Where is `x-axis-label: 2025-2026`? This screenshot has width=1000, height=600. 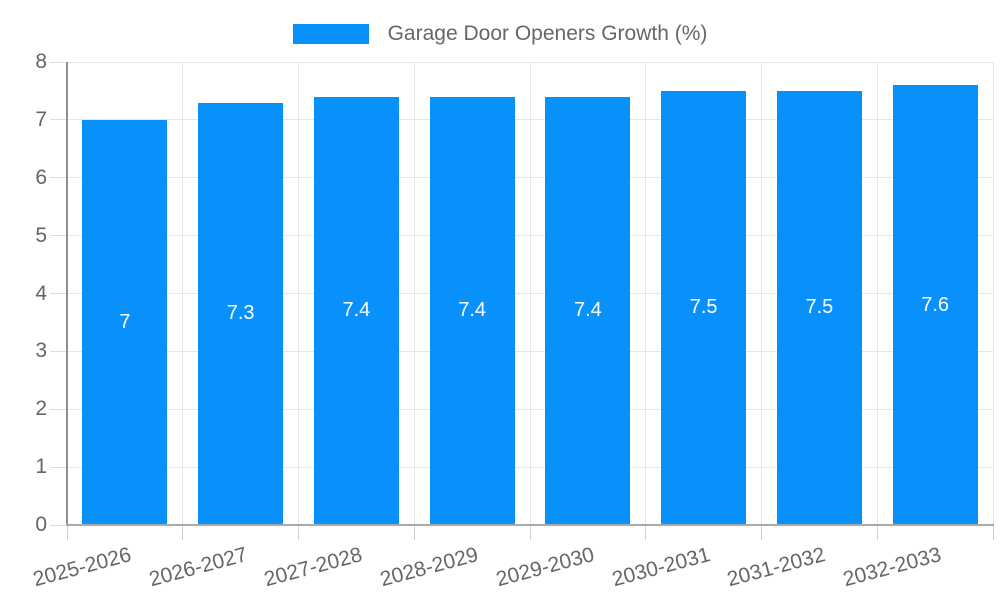
x-axis-label: 2025-2026 is located at coordinates (82, 567).